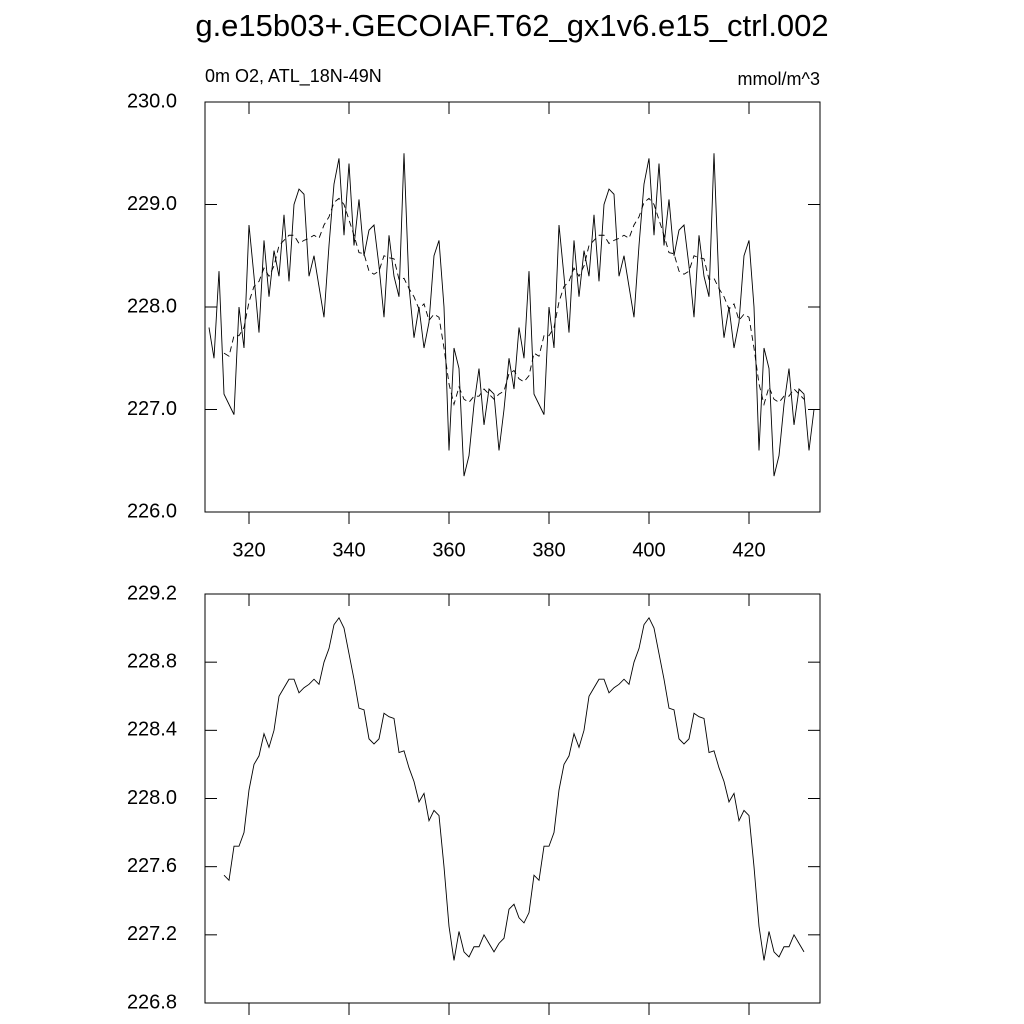 The image size is (1024, 1024). Describe the element at coordinates (152, 934) in the screenshot. I see `y-tick-label: 227.2` at that location.